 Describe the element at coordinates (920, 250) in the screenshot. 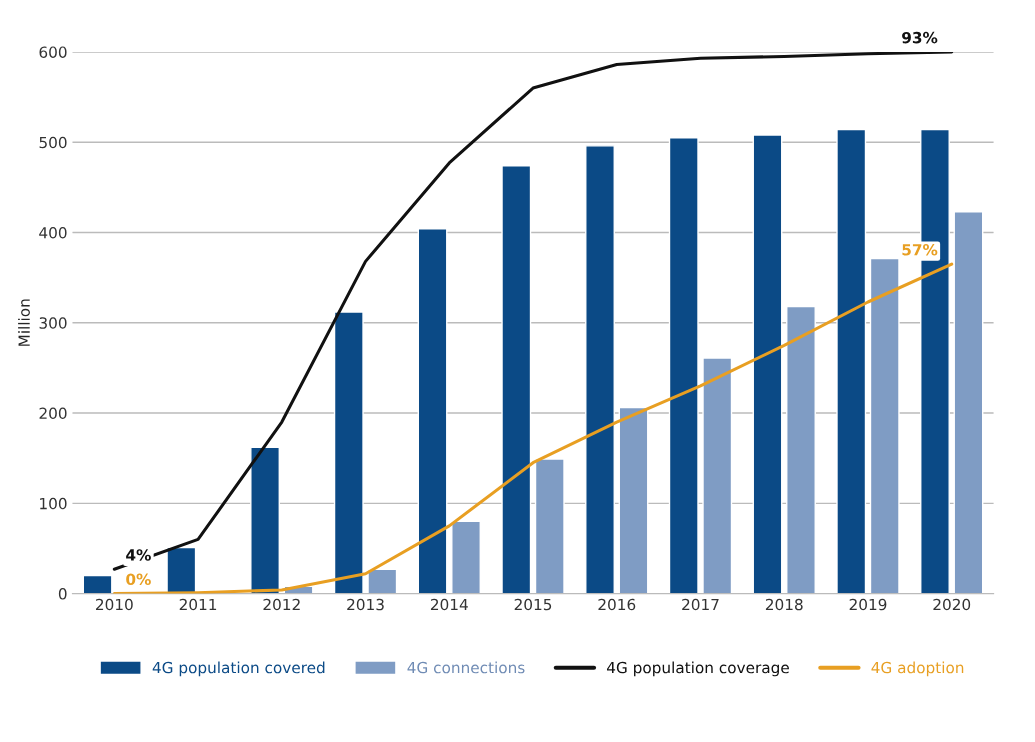

I see `annotation: 57%` at that location.